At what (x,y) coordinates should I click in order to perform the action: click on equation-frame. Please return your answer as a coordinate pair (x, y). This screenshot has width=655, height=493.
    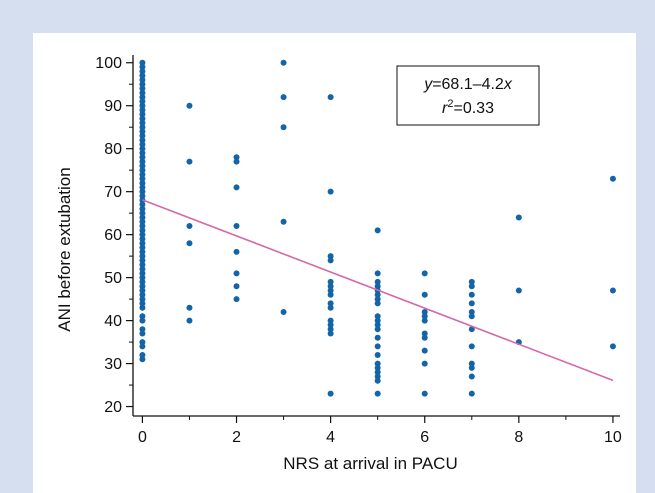
    Looking at the image, I should click on (468, 95).